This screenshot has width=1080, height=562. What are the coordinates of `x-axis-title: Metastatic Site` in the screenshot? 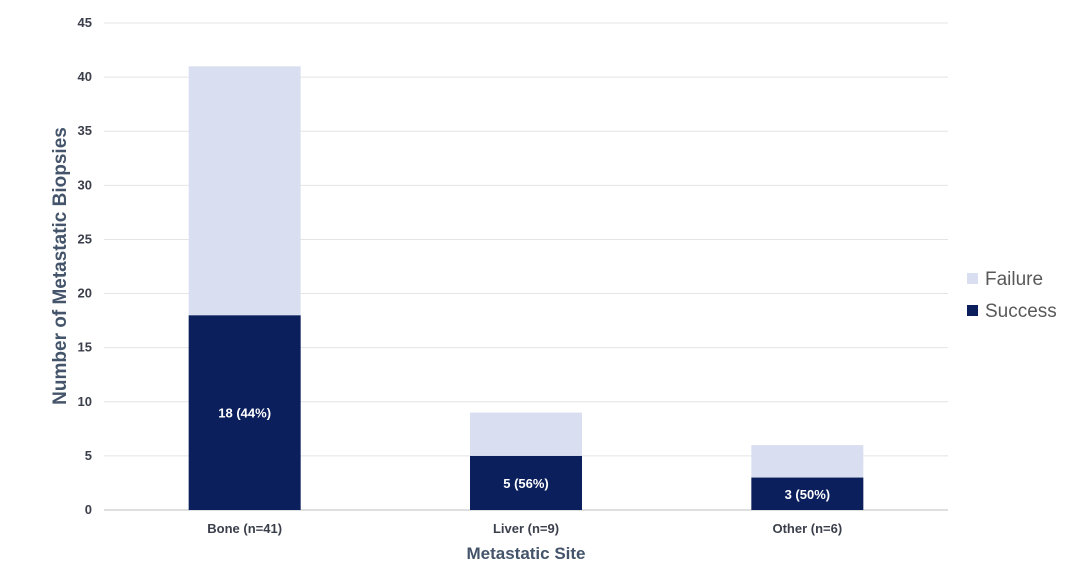 It's located at (525, 553).